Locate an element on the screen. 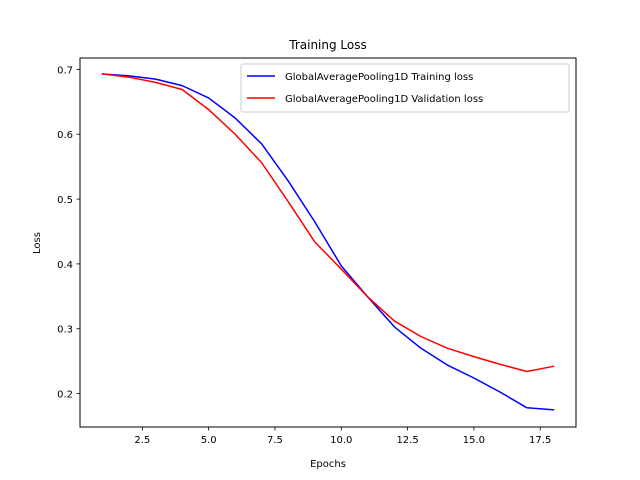  x-axis-ticks: 2.5 5.0 7.5 10.0 12.5 15.0 17.5 is located at coordinates (342, 436).